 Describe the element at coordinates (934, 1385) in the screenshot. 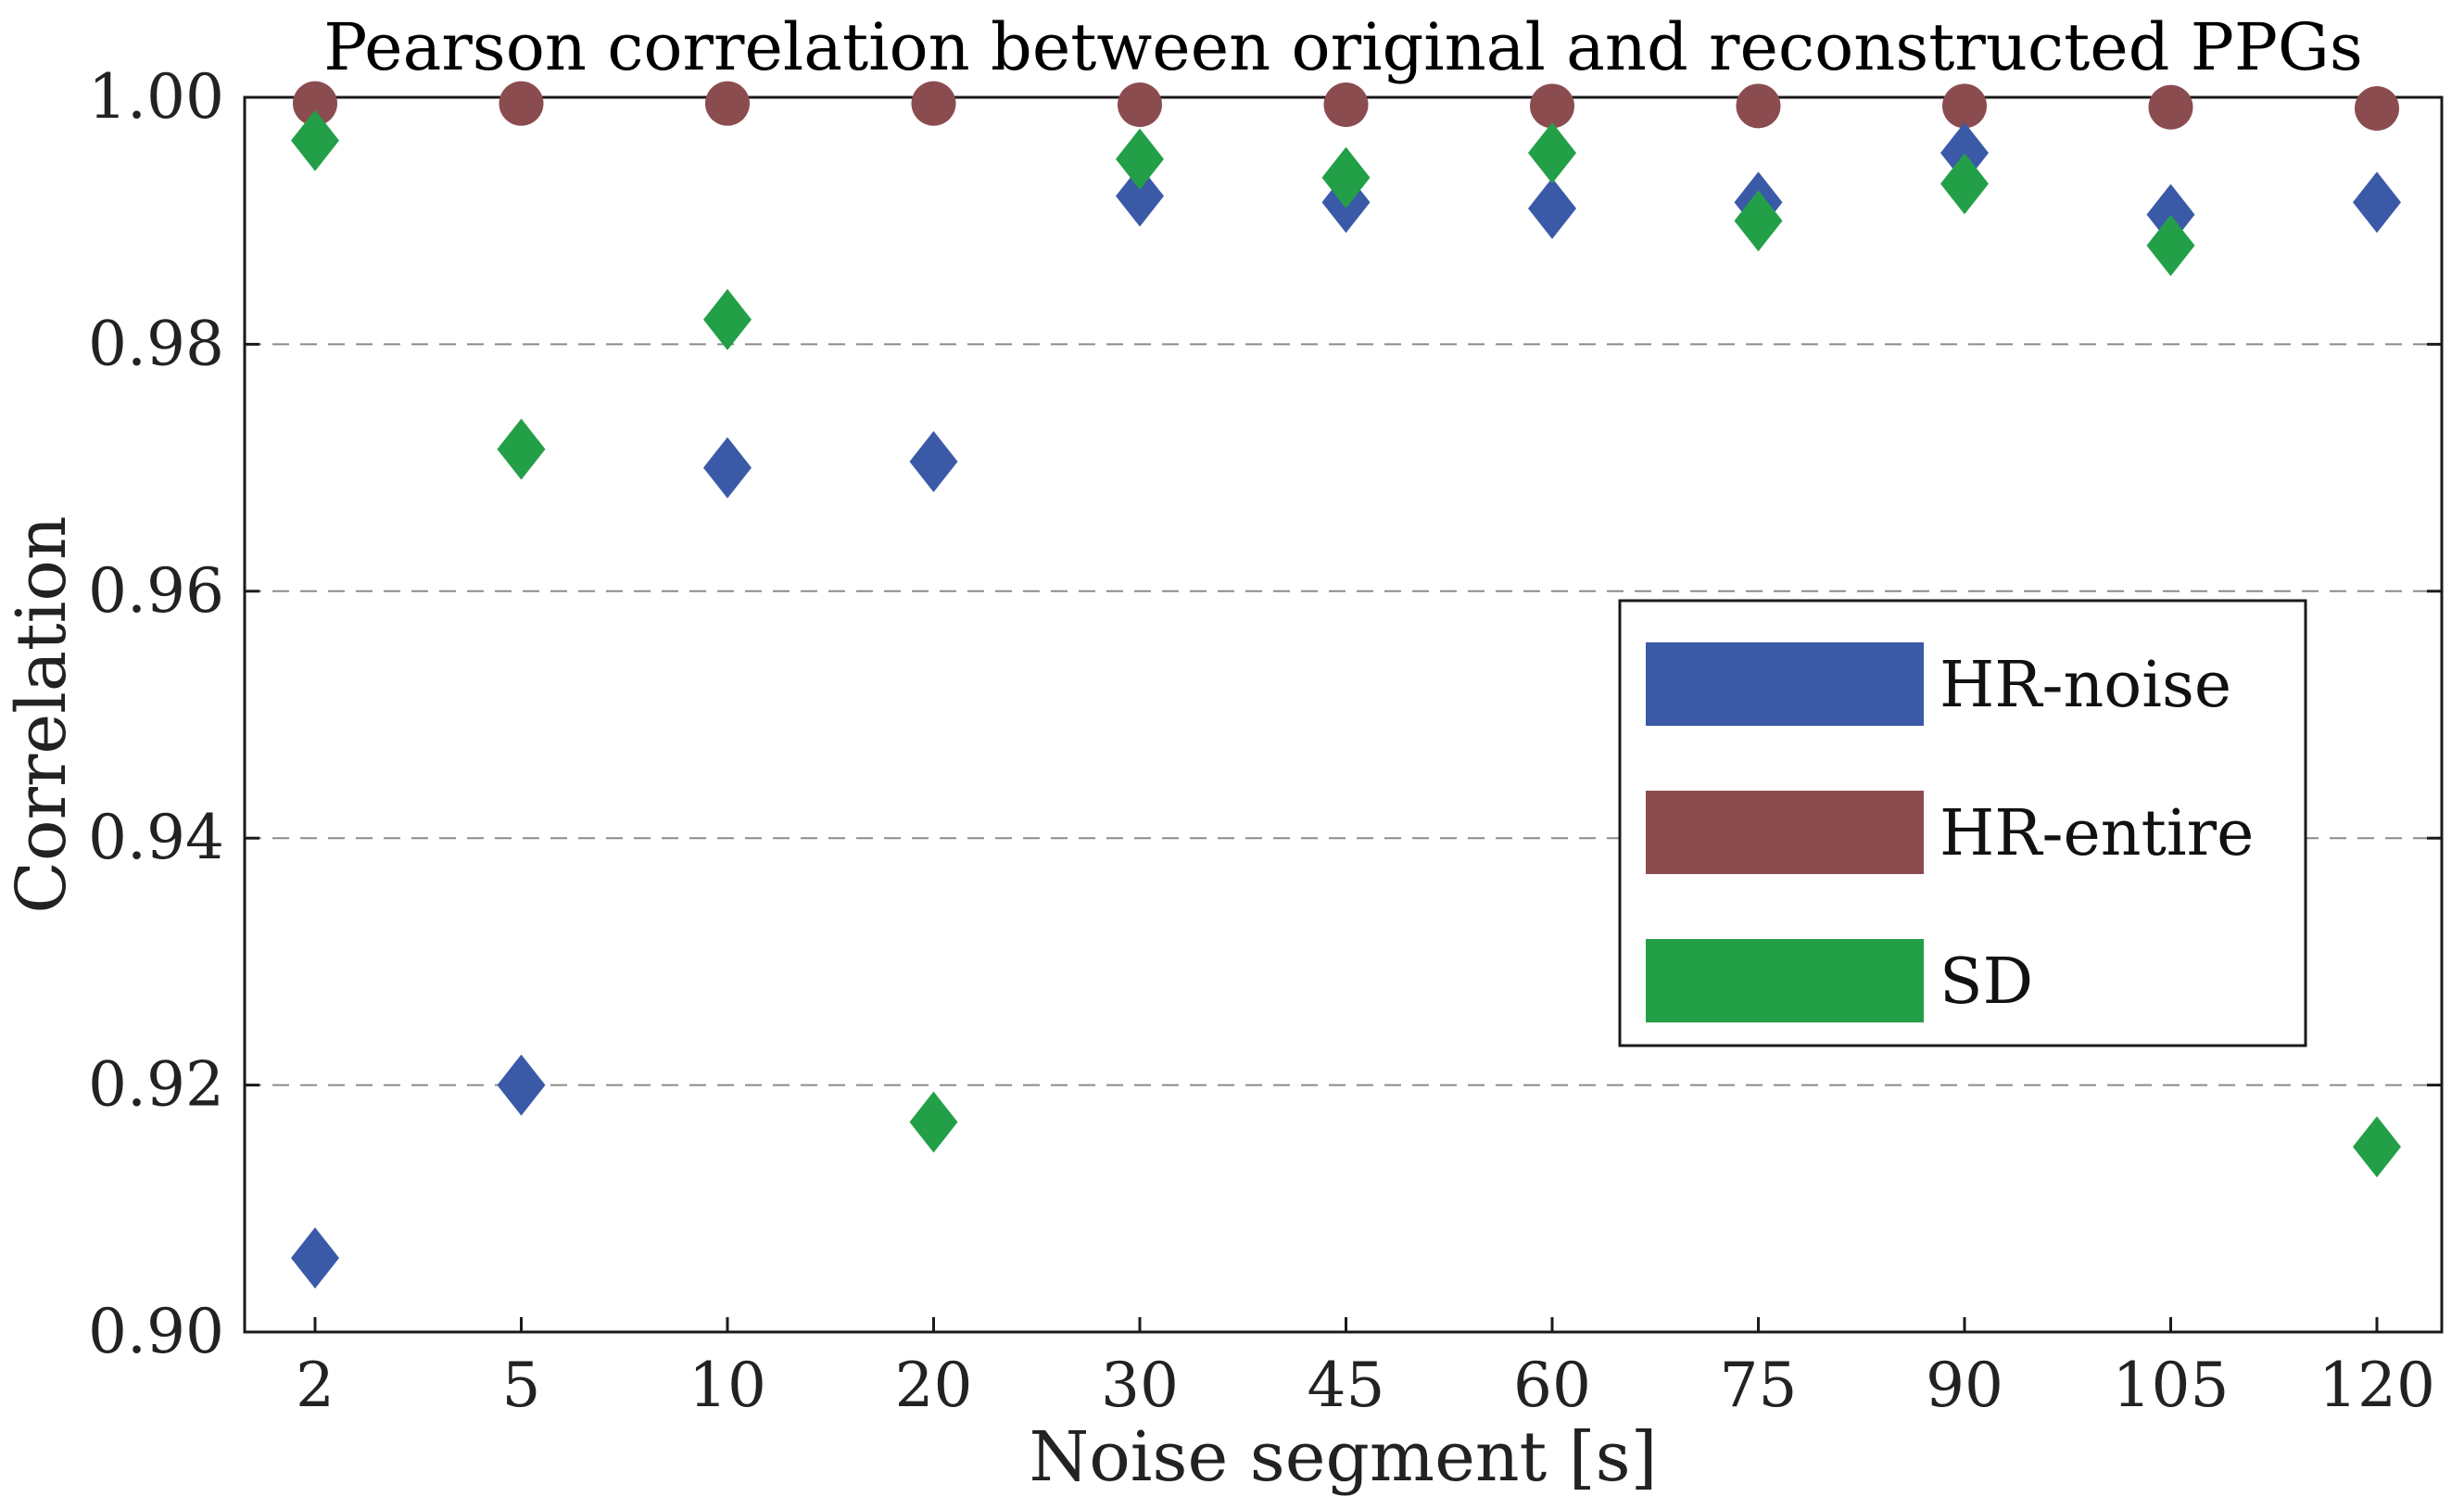

I see `x-tick-label: 20` at that location.